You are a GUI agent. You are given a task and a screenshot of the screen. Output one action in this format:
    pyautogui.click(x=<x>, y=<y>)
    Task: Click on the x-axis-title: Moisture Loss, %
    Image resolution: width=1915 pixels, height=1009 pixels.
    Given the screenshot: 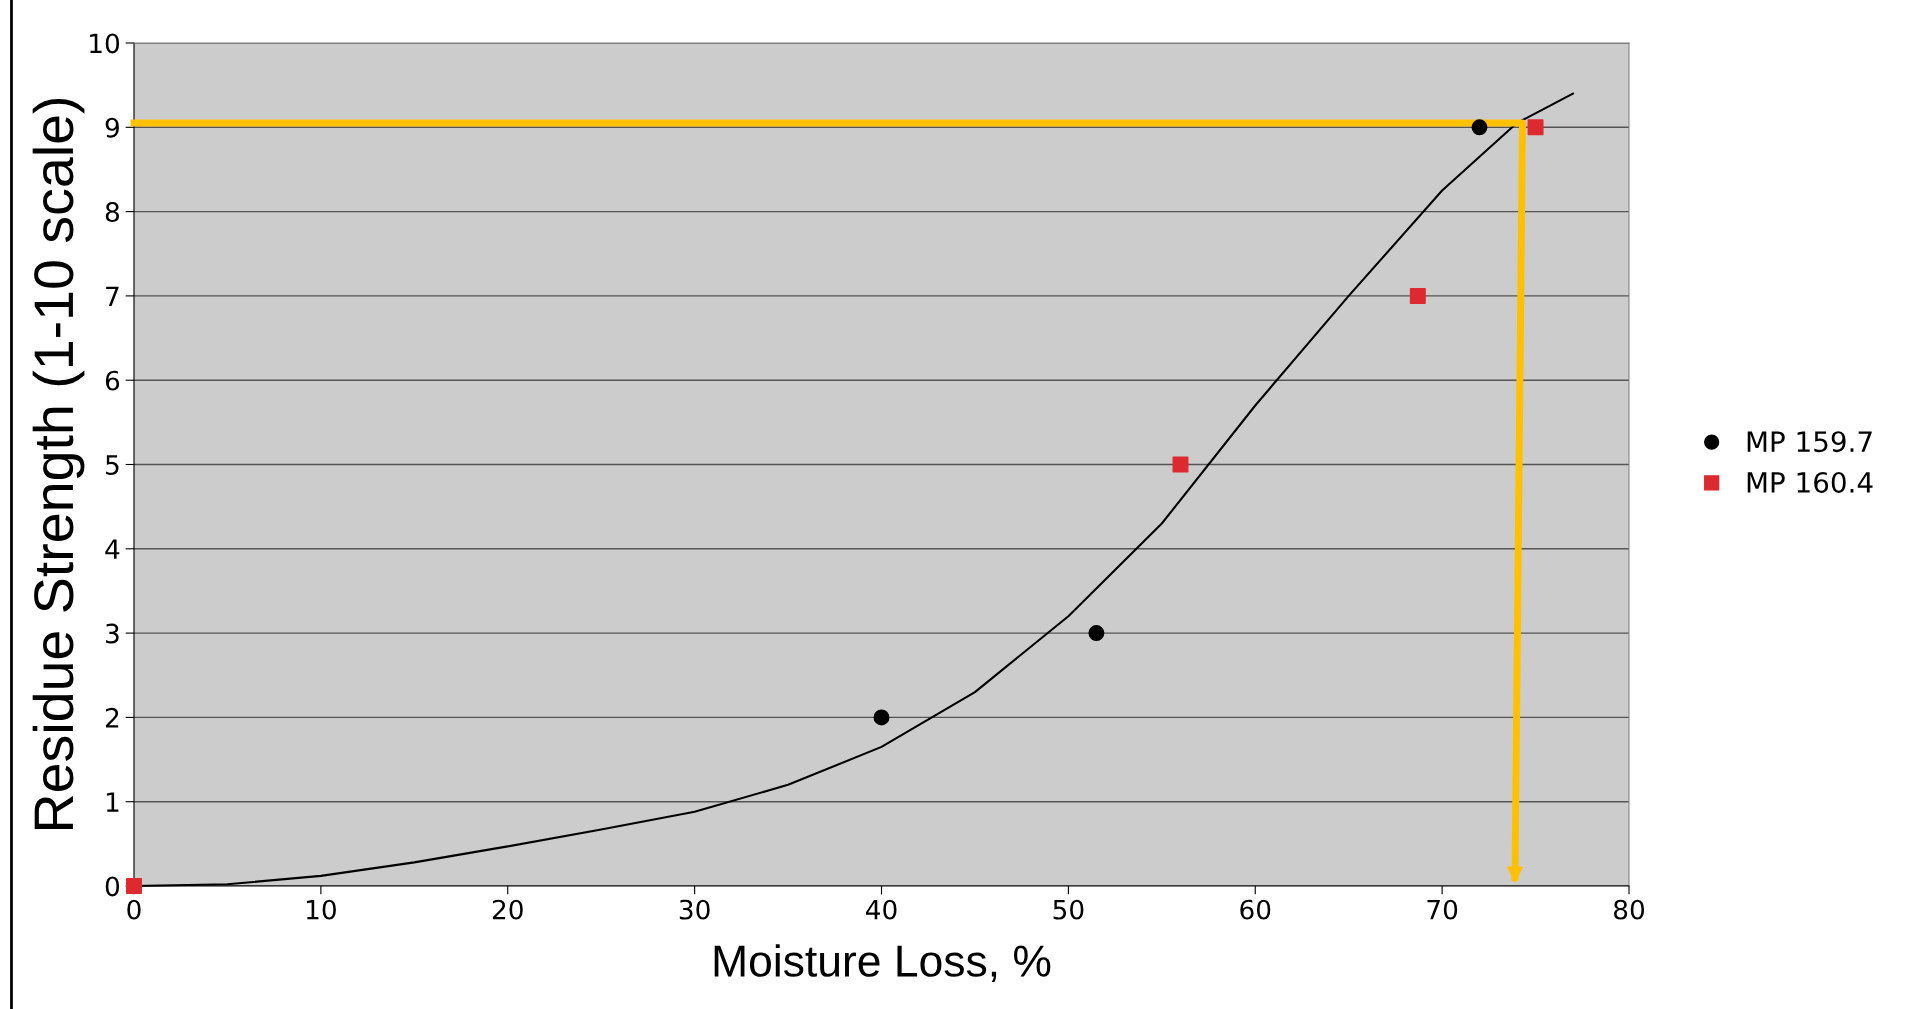 What is the action you would take?
    pyautogui.click(x=882, y=963)
    